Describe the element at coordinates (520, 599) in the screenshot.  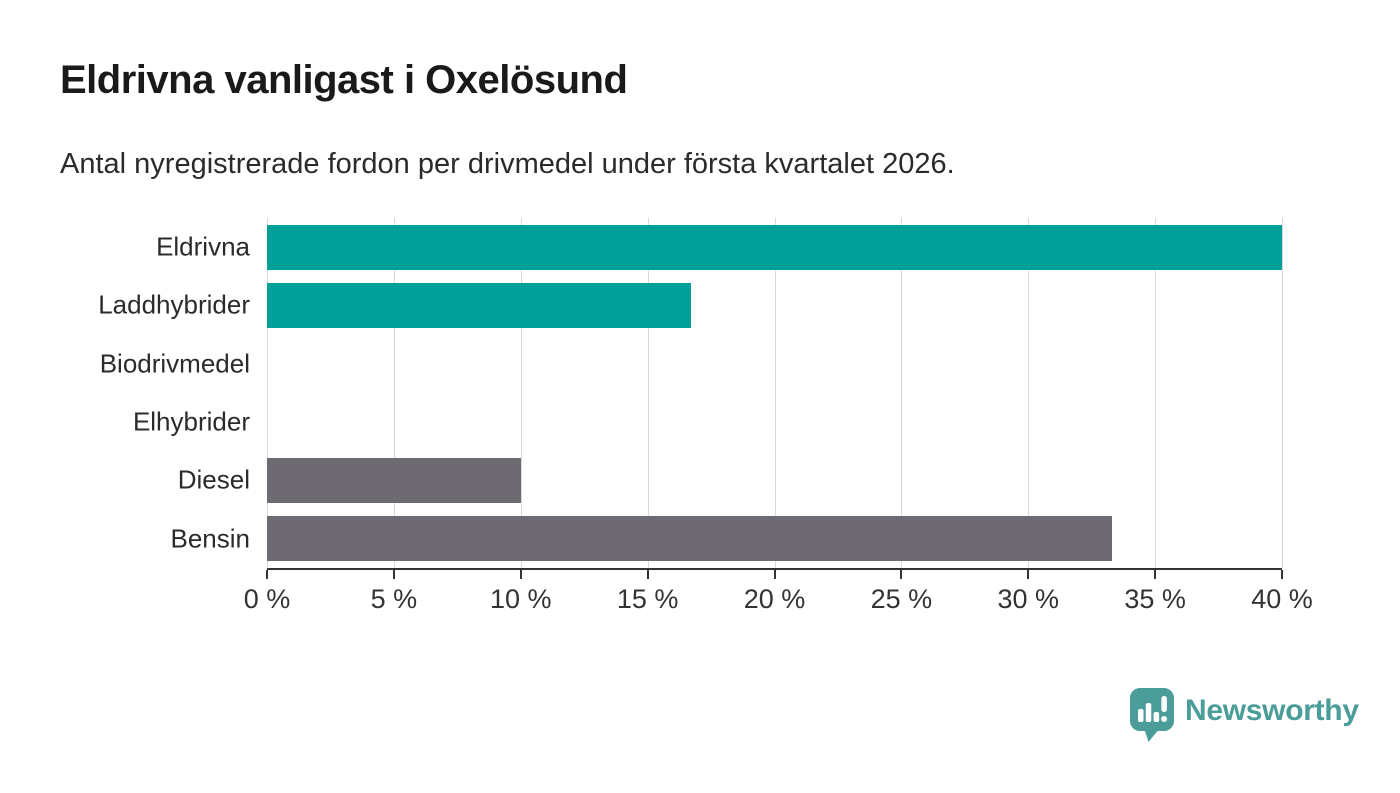
I see `x-tick-label-10: 10 %` at that location.